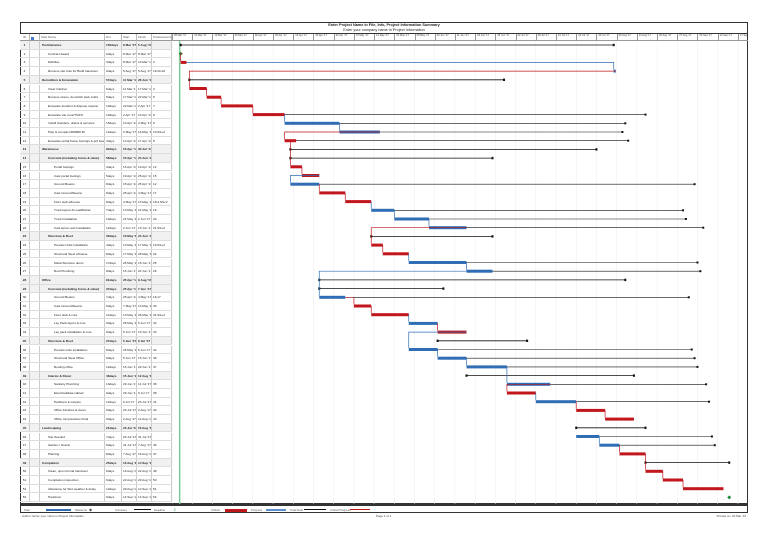 This screenshot has width=768, height=543. I want to click on task-name: Handover, so click(72, 497).